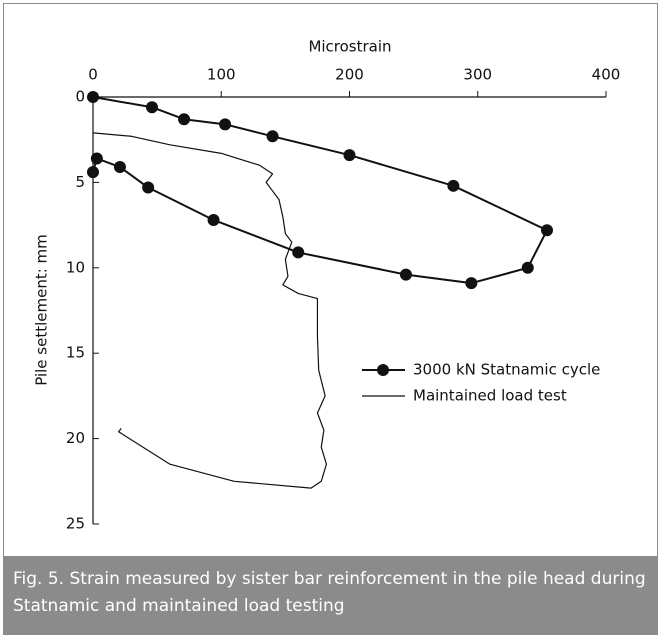  I want to click on legend-marker, so click(383, 370).